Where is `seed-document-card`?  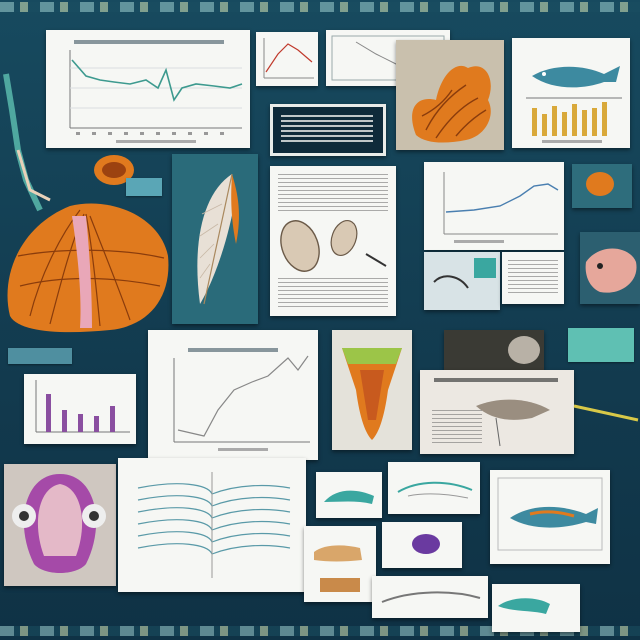 seed-document-card is located at coordinates (333, 241).